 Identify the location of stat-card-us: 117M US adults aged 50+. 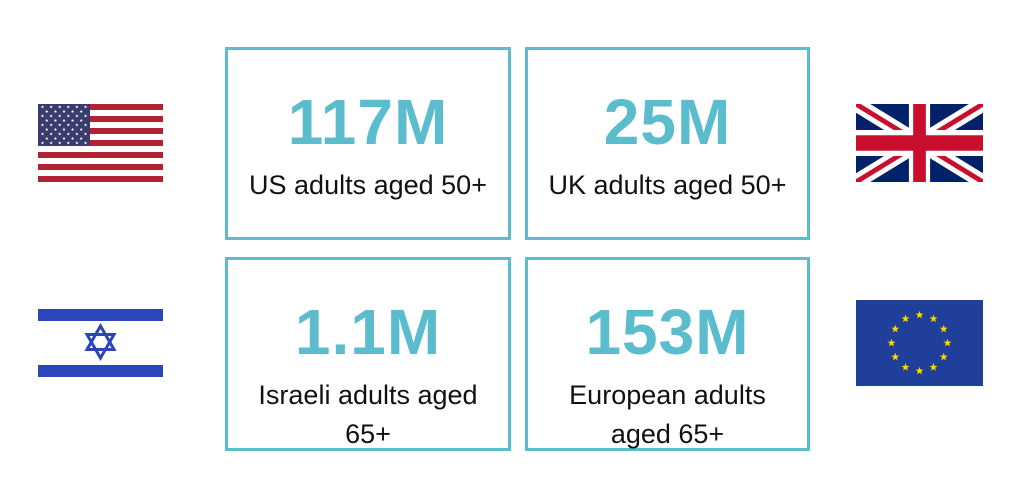
(368, 143).